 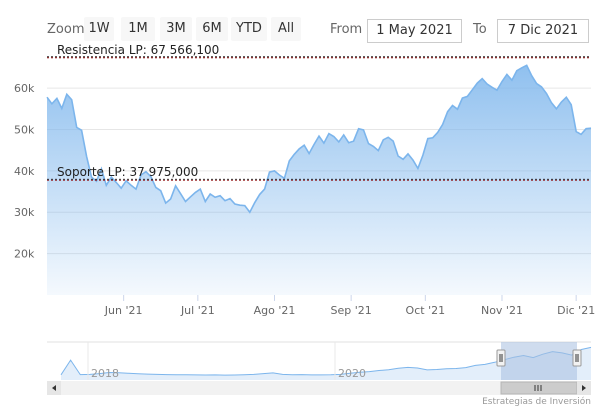 I want to click on zoom-all-button: All, so click(x=286, y=29).